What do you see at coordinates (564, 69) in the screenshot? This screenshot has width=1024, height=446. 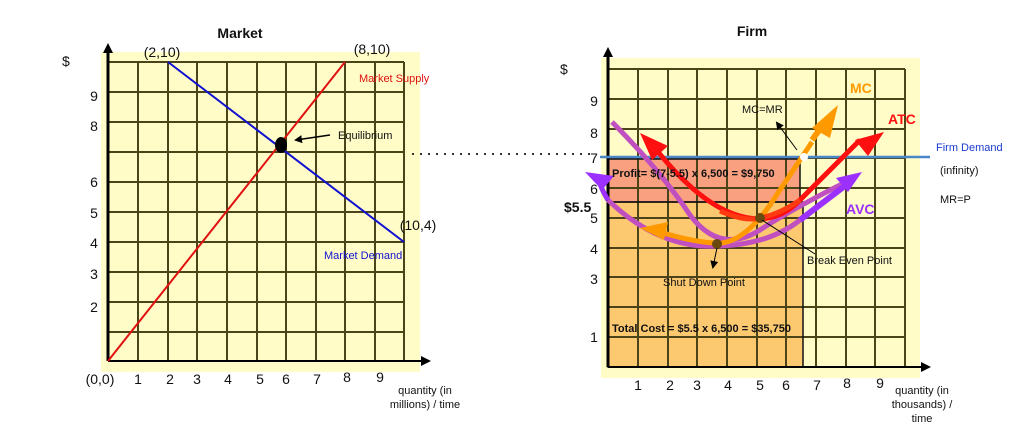 I see `firm-y-axis-label: $` at bounding box center [564, 69].